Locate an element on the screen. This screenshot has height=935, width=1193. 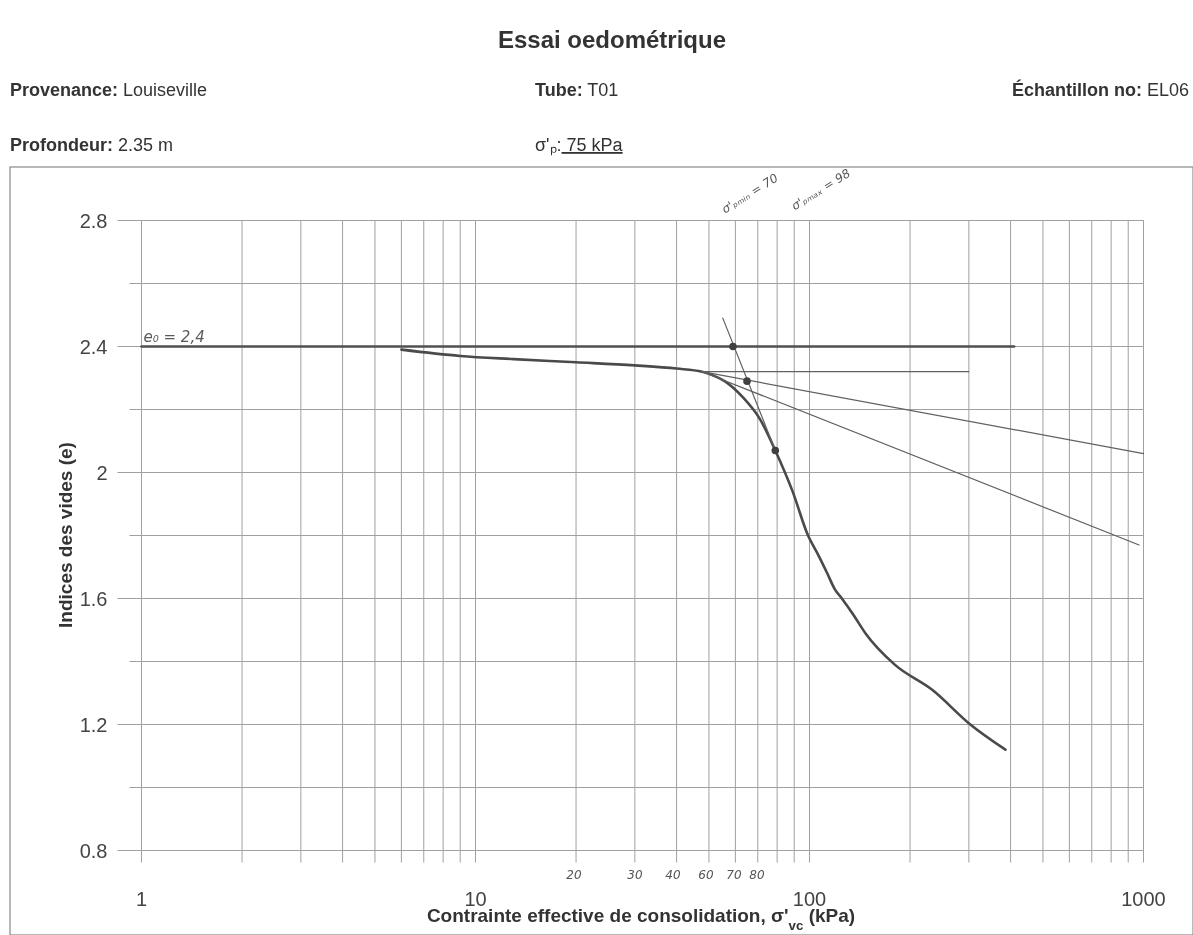
text: 80 is located at coordinates (757, 875).